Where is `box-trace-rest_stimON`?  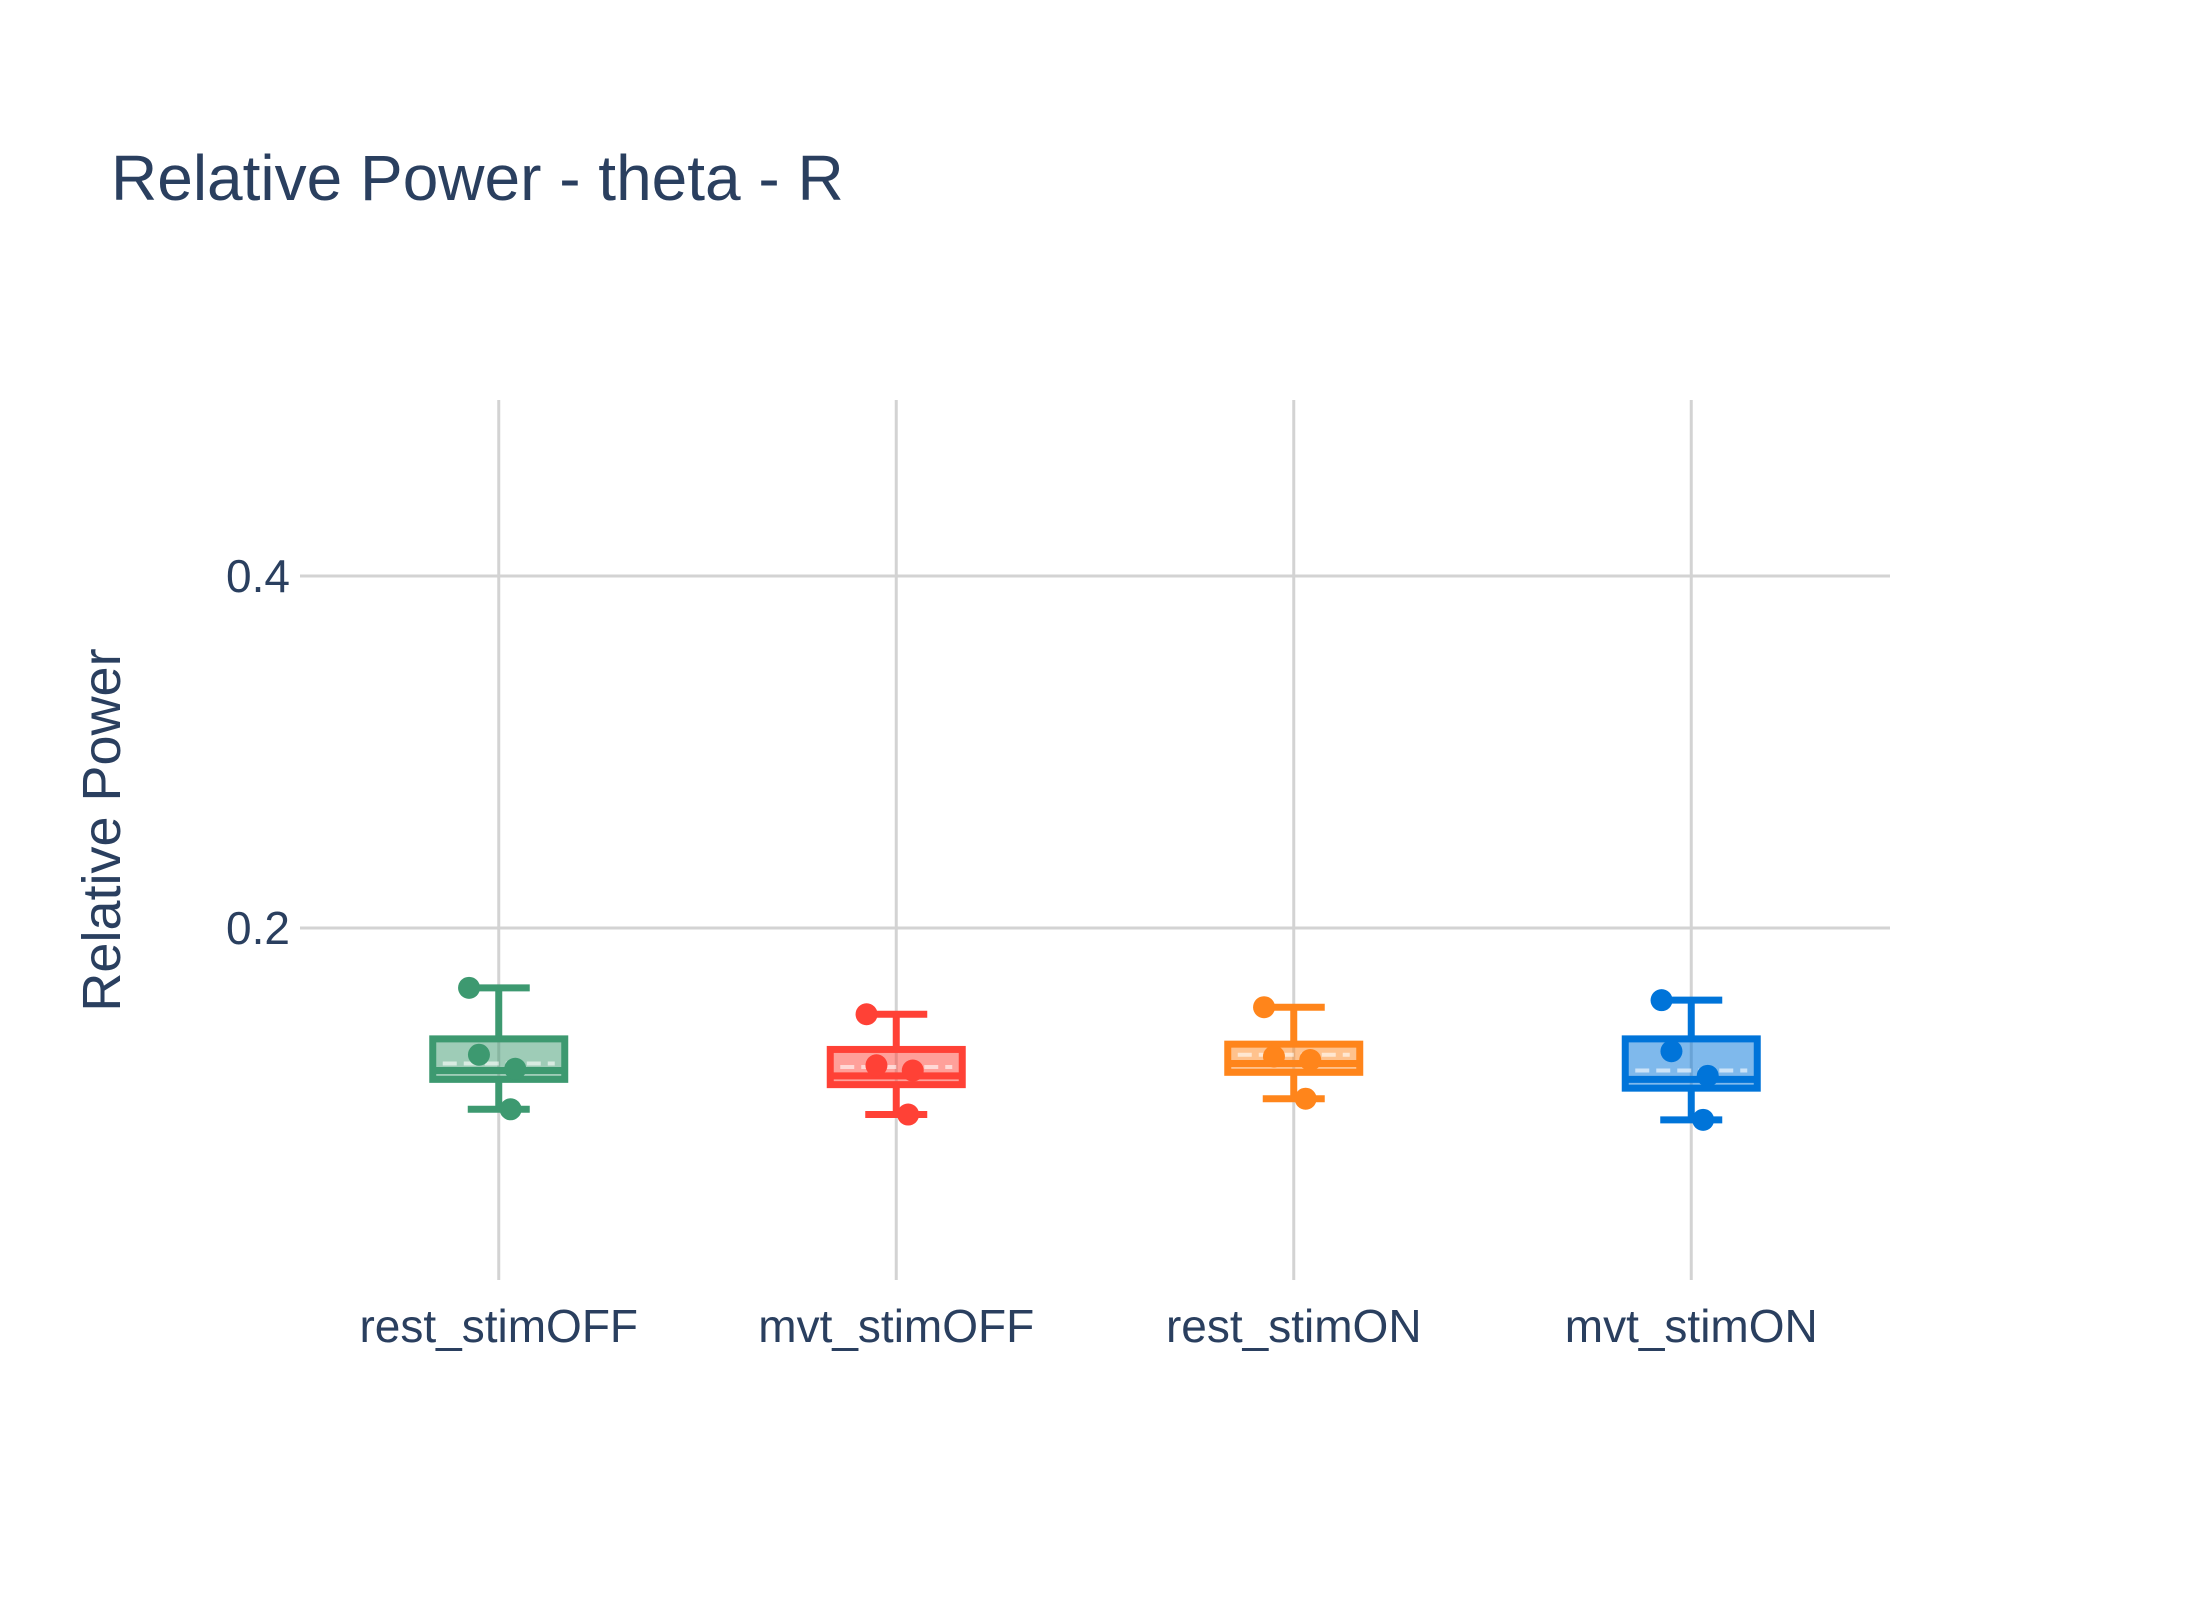 box-trace-rest_stimON is located at coordinates (1294, 1053).